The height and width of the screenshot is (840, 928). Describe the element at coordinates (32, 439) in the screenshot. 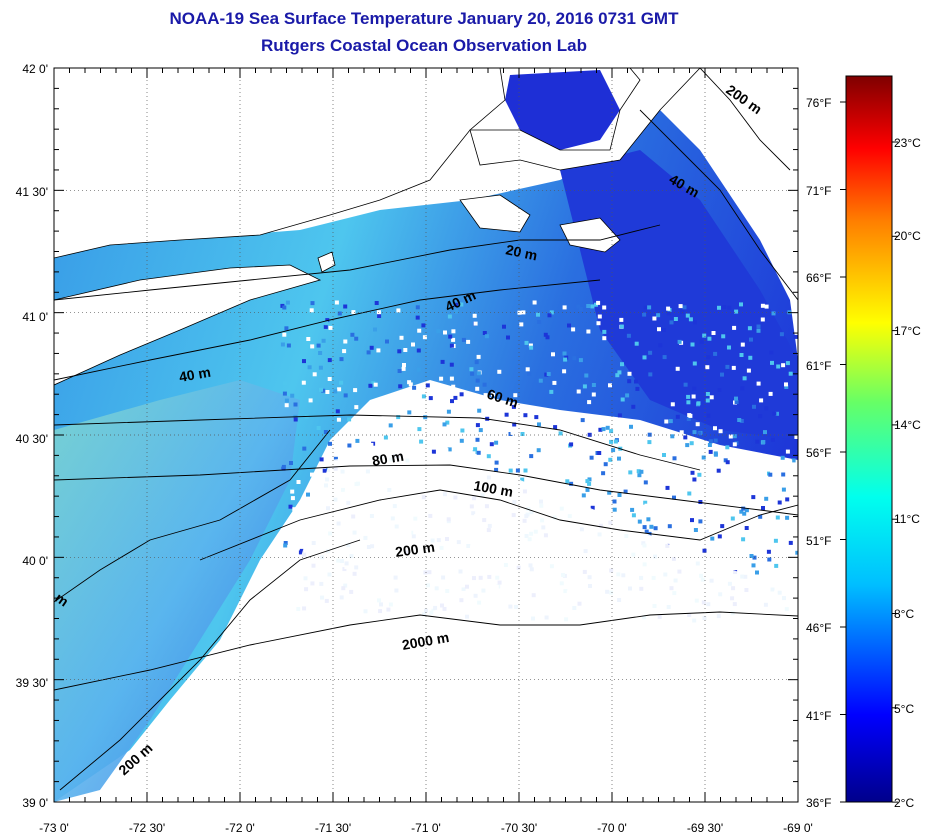

I see `lat-label: 40 30'` at that location.